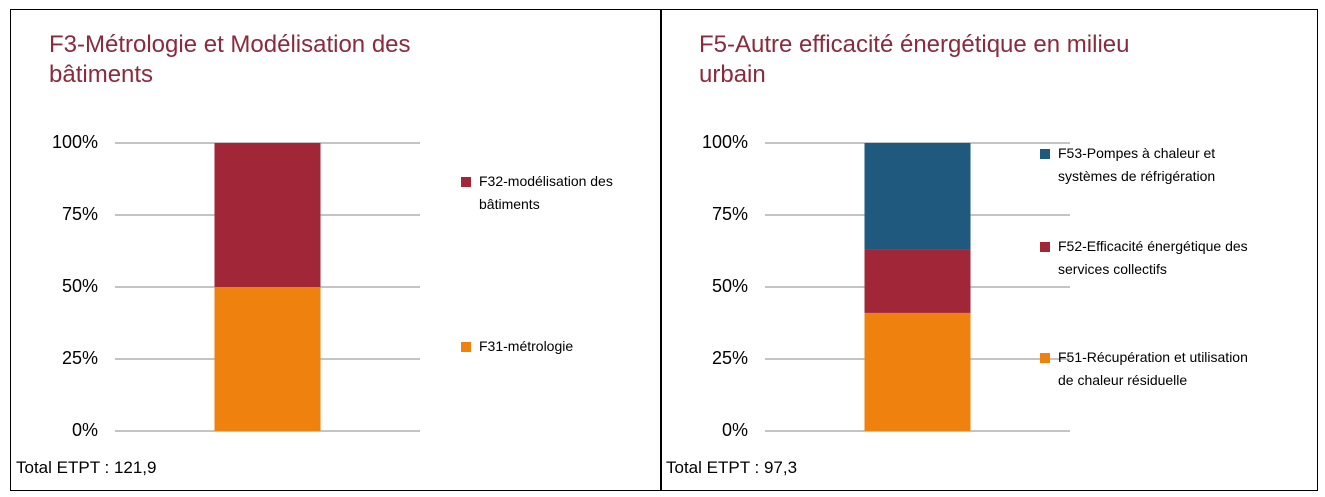  Describe the element at coordinates (86, 467) in the screenshot. I see `footer: Total ETPT : 121,9` at that location.